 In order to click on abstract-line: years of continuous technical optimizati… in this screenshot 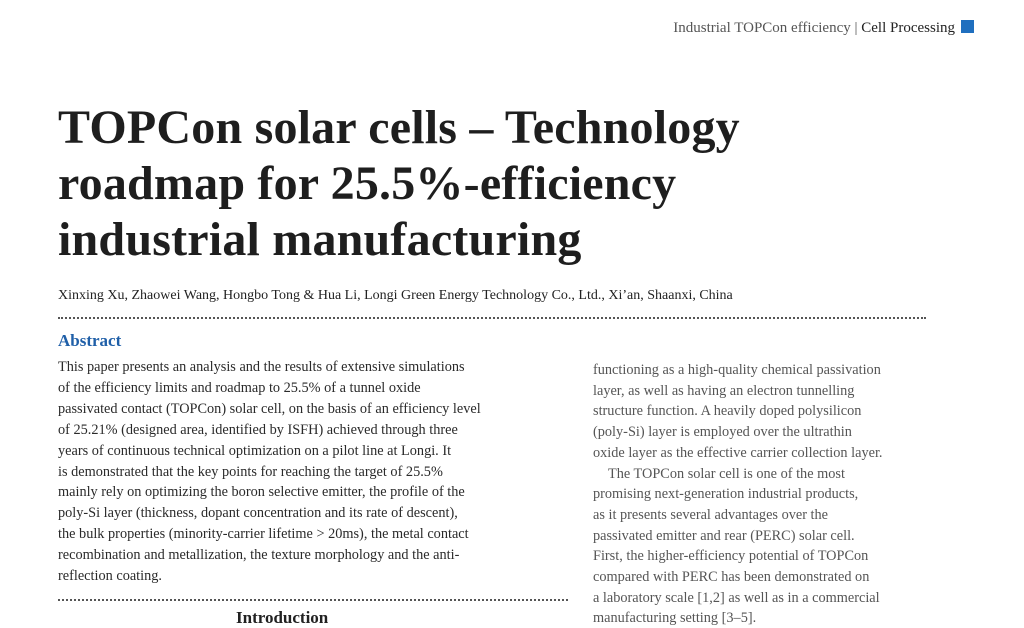, I will do `click(255, 450)`.